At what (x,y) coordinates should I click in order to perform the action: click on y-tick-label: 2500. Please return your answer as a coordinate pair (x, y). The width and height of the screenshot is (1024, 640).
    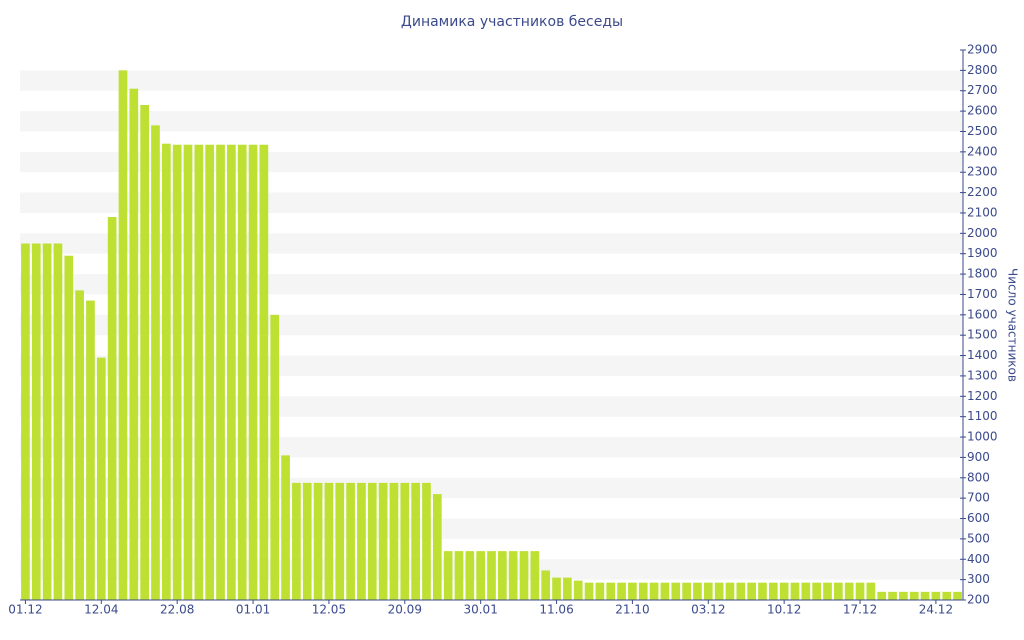
    Looking at the image, I should click on (982, 131).